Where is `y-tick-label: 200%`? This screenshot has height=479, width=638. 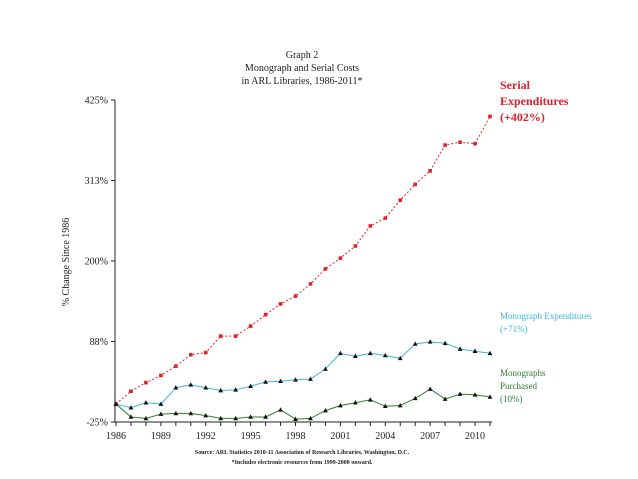 y-tick-label: 200% is located at coordinates (96, 262).